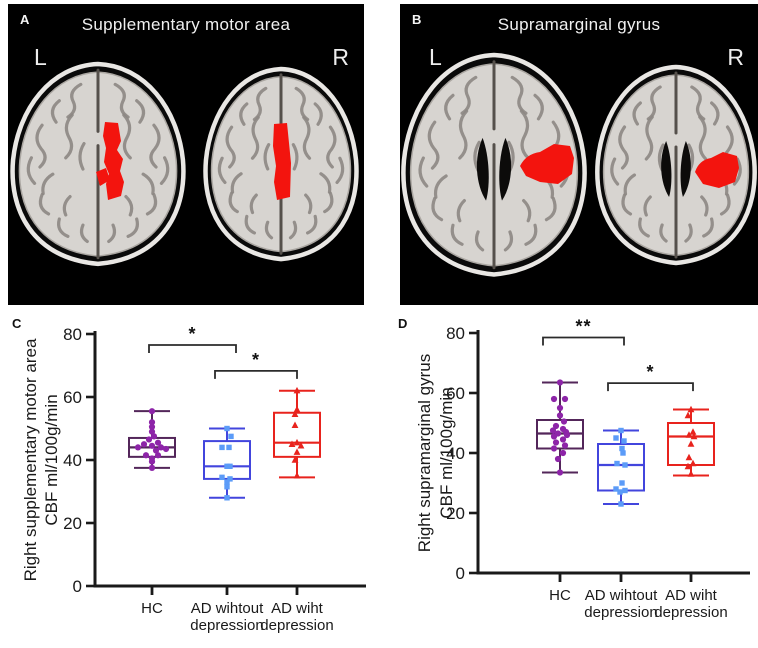  I want to click on x-category-label: HC, so click(152, 608).